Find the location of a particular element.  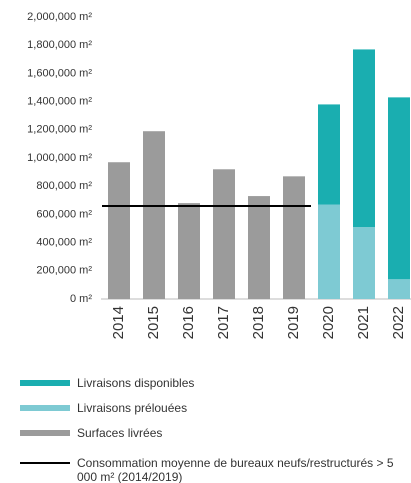

x-tick-label: 2014 is located at coordinates (118, 322).